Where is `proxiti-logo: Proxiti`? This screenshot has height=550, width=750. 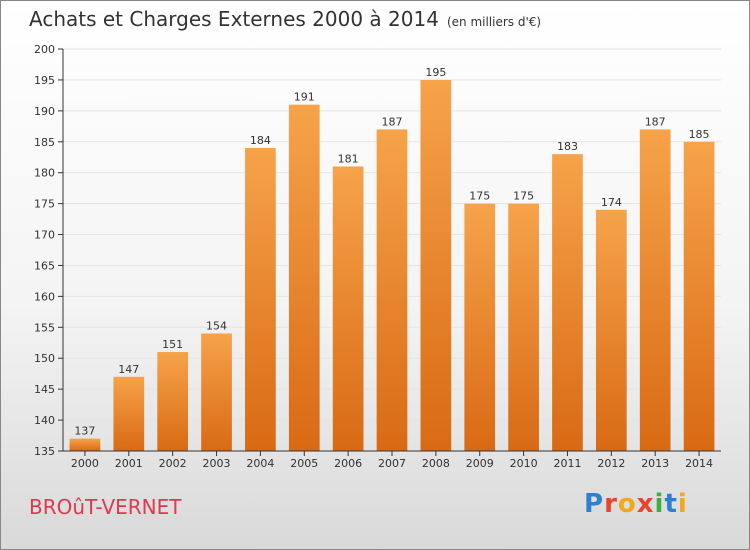 proxiti-logo: Proxiti is located at coordinates (636, 504).